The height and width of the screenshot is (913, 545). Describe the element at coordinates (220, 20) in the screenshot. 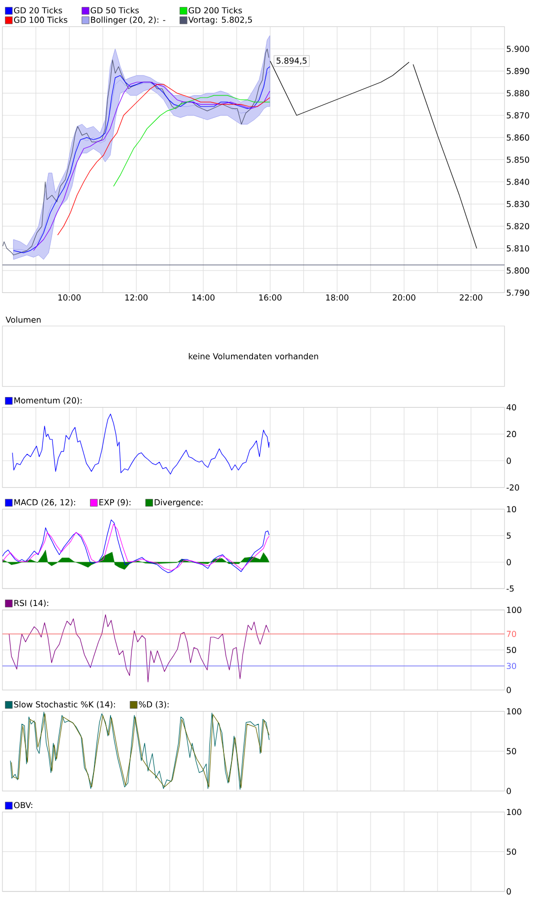

I see `legend-label: Vortag: 5.802,5` at that location.